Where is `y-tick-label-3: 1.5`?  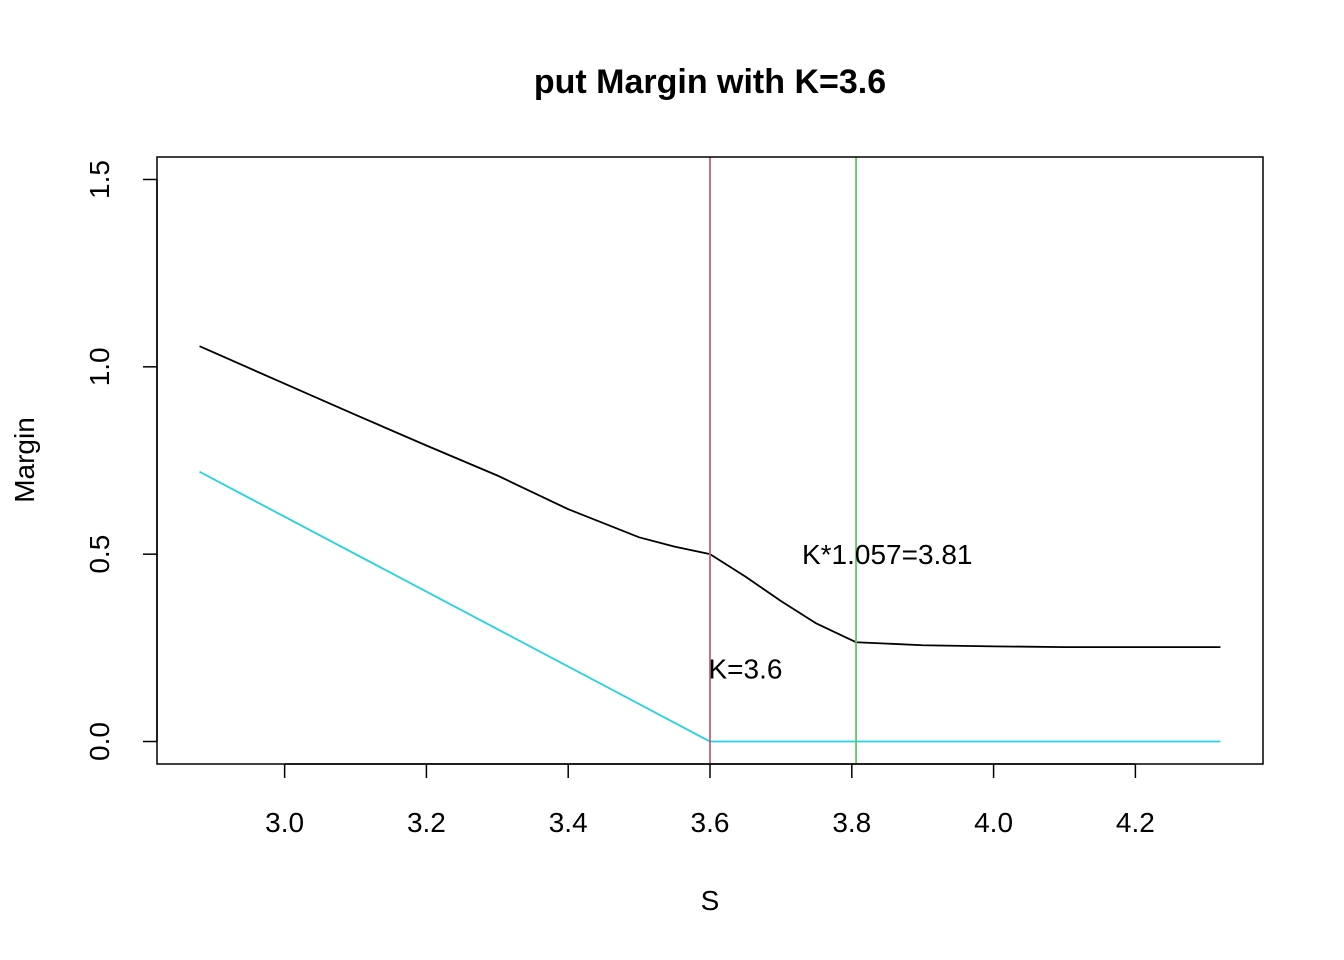 y-tick-label-3: 1.5 is located at coordinates (99, 179).